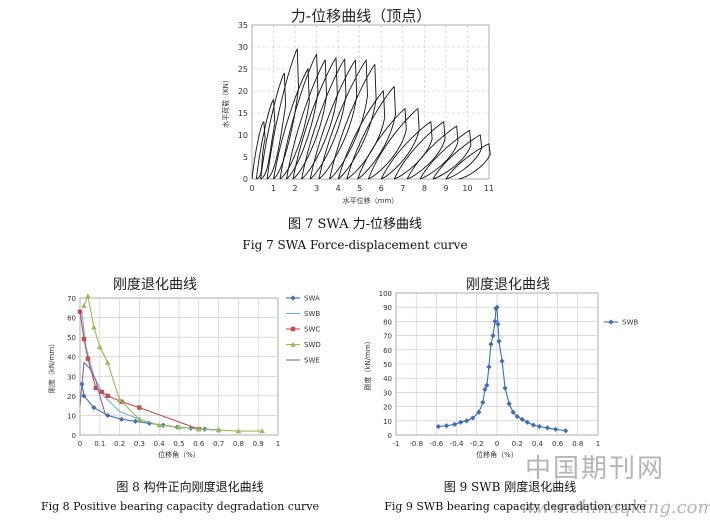  What do you see at coordinates (387, 308) in the screenshot?
I see `y-tick-label: 90` at bounding box center [387, 308].